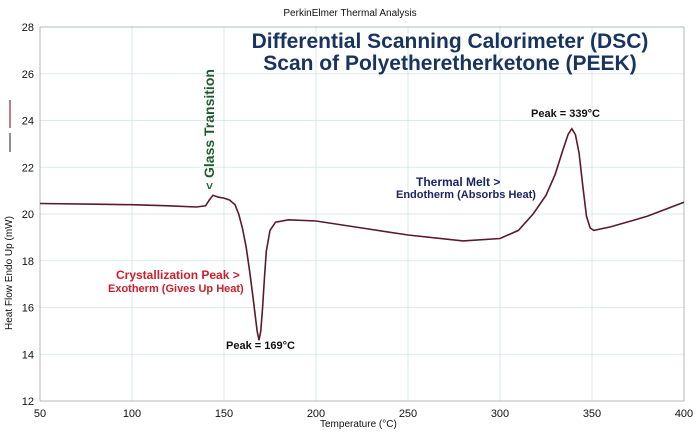  Describe the element at coordinates (28, 309) in the screenshot. I see `y-tick-label: 16` at that location.